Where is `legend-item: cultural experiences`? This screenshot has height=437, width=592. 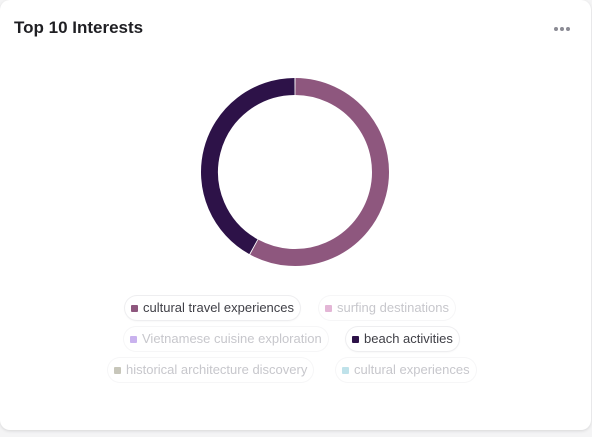 legend-item: cultural experiences is located at coordinates (406, 370).